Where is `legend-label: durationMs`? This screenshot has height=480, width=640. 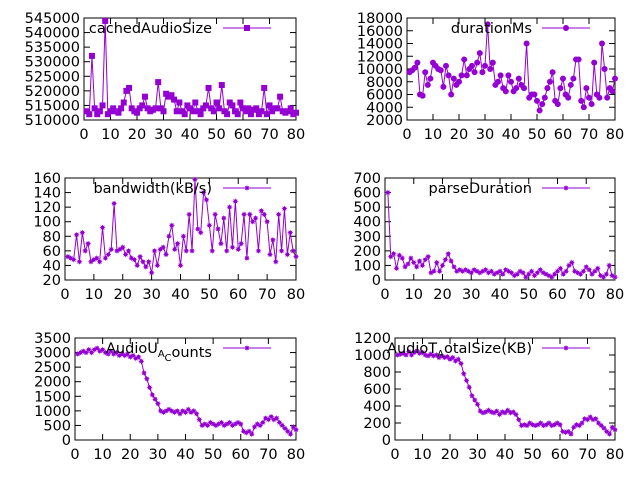
legend-label: durationMs is located at coordinates (491, 29).